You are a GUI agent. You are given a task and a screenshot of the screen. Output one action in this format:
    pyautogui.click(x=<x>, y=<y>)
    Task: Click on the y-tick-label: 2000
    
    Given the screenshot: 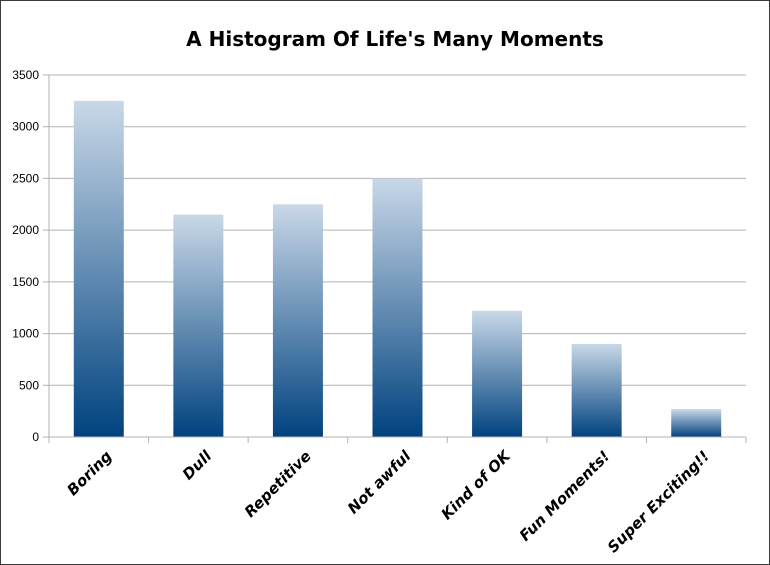 What is the action you would take?
    pyautogui.click(x=25, y=230)
    